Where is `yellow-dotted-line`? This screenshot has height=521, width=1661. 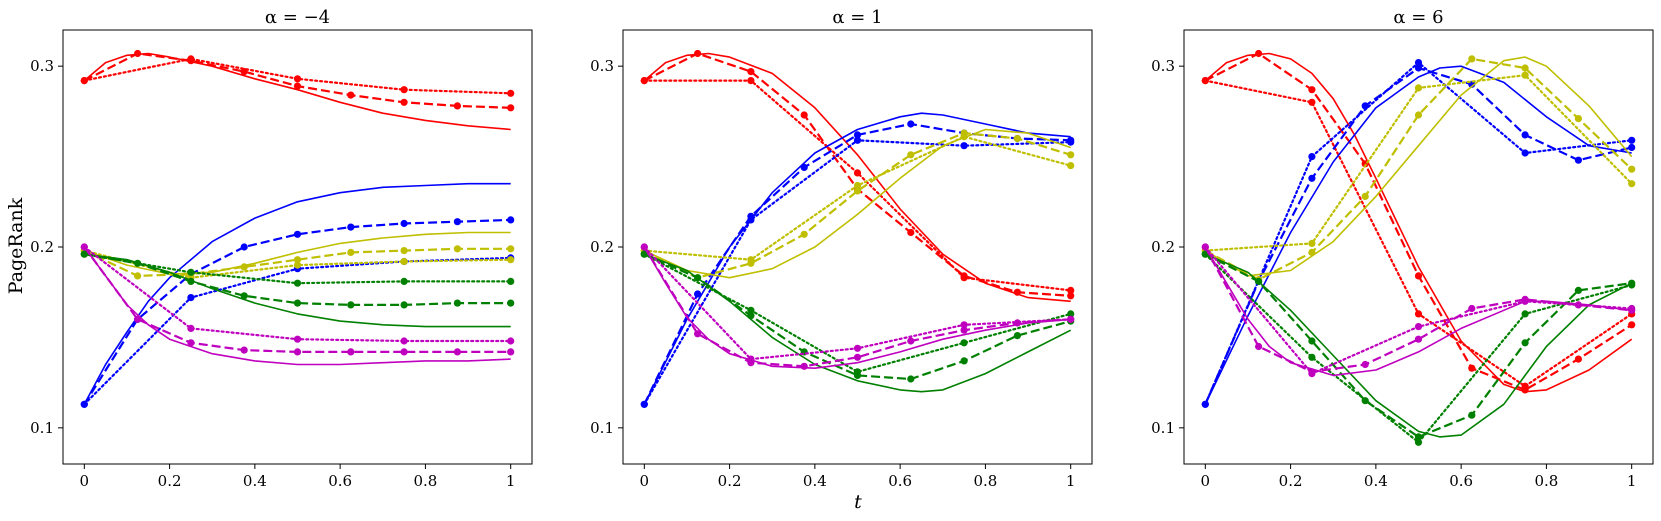
yellow-dotted-line is located at coordinates (1418, 163).